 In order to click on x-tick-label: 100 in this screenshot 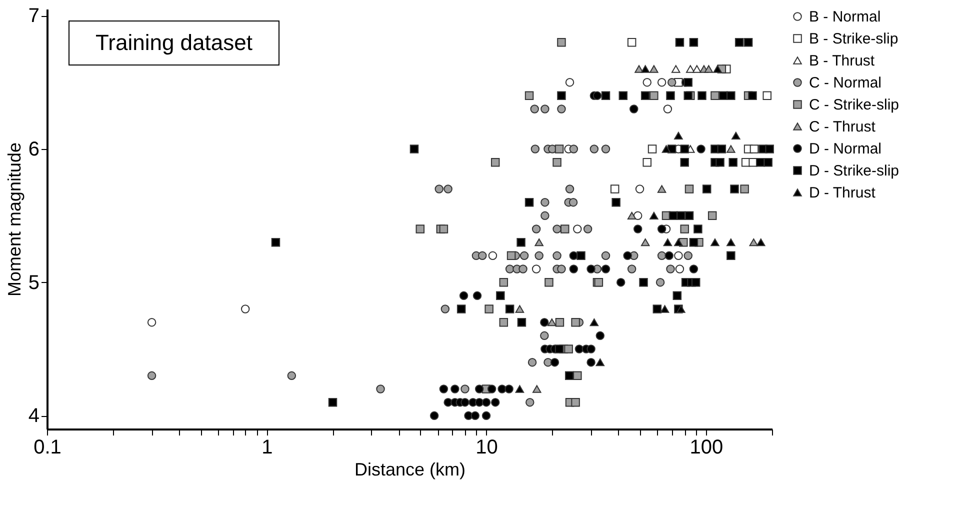, I will do `click(707, 447)`.